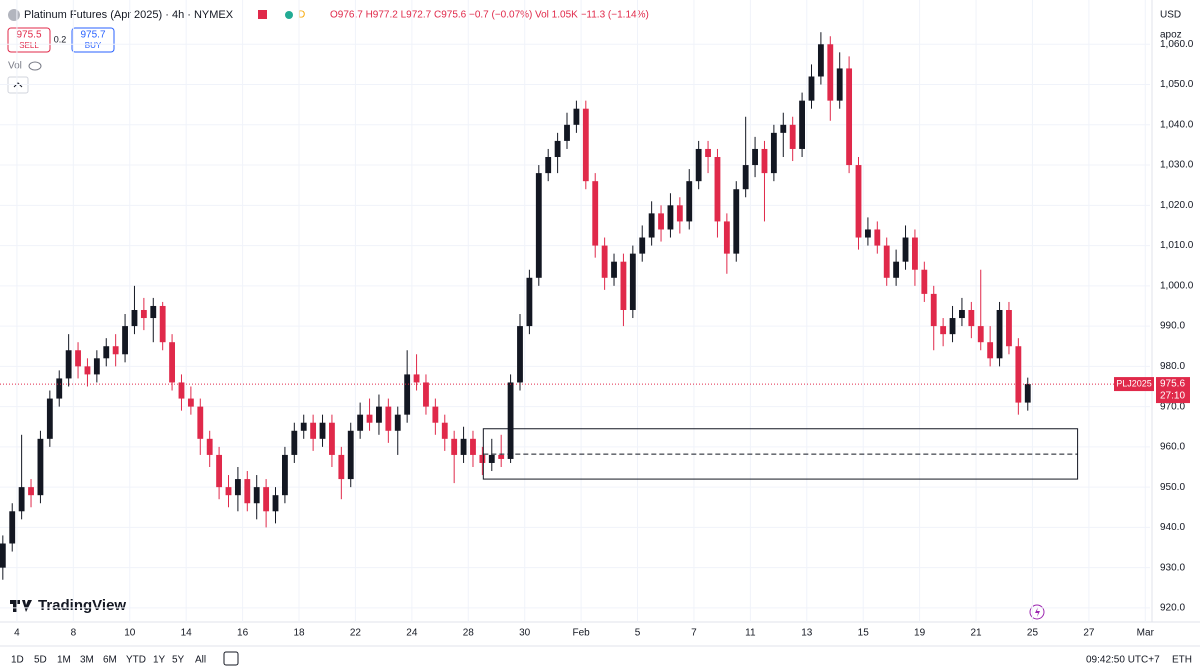  I want to click on x-tick-label: 8, so click(74, 633).